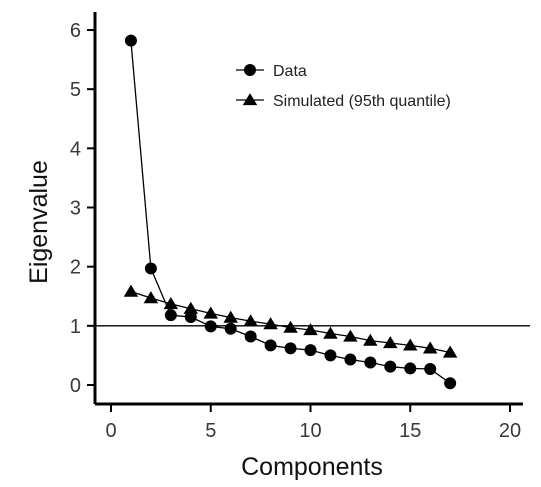  I want to click on x-tick-label: 15, so click(410, 431).